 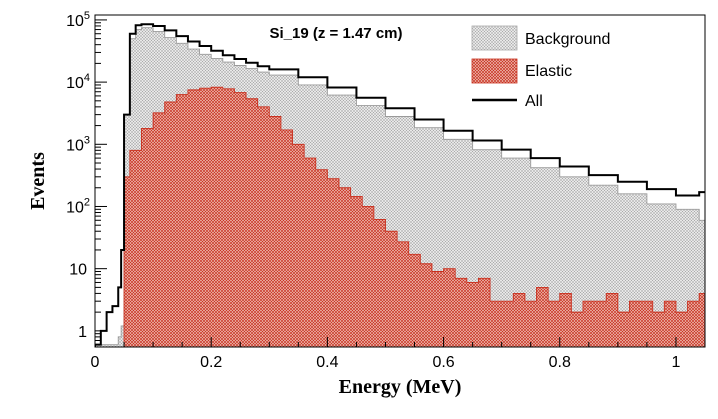 I want to click on x-tick-label: 0, so click(x=95, y=362).